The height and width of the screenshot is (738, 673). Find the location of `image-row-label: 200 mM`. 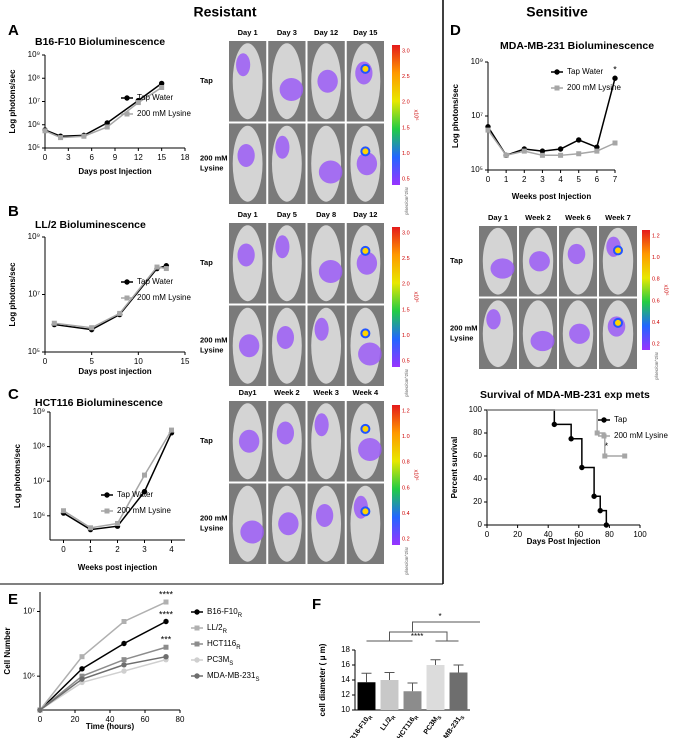

image-row-label: 200 mM is located at coordinates (214, 158).